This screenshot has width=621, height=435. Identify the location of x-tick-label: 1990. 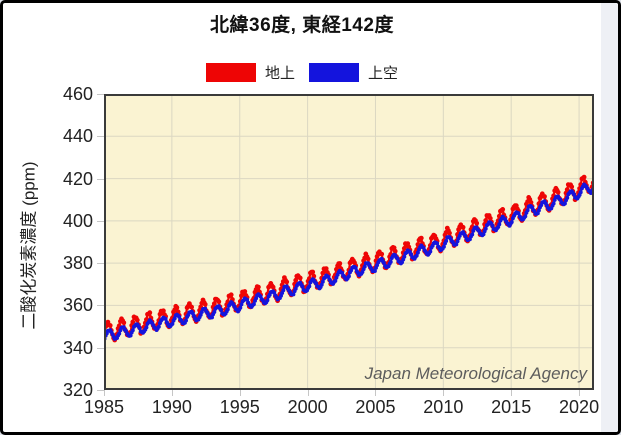
(171, 407).